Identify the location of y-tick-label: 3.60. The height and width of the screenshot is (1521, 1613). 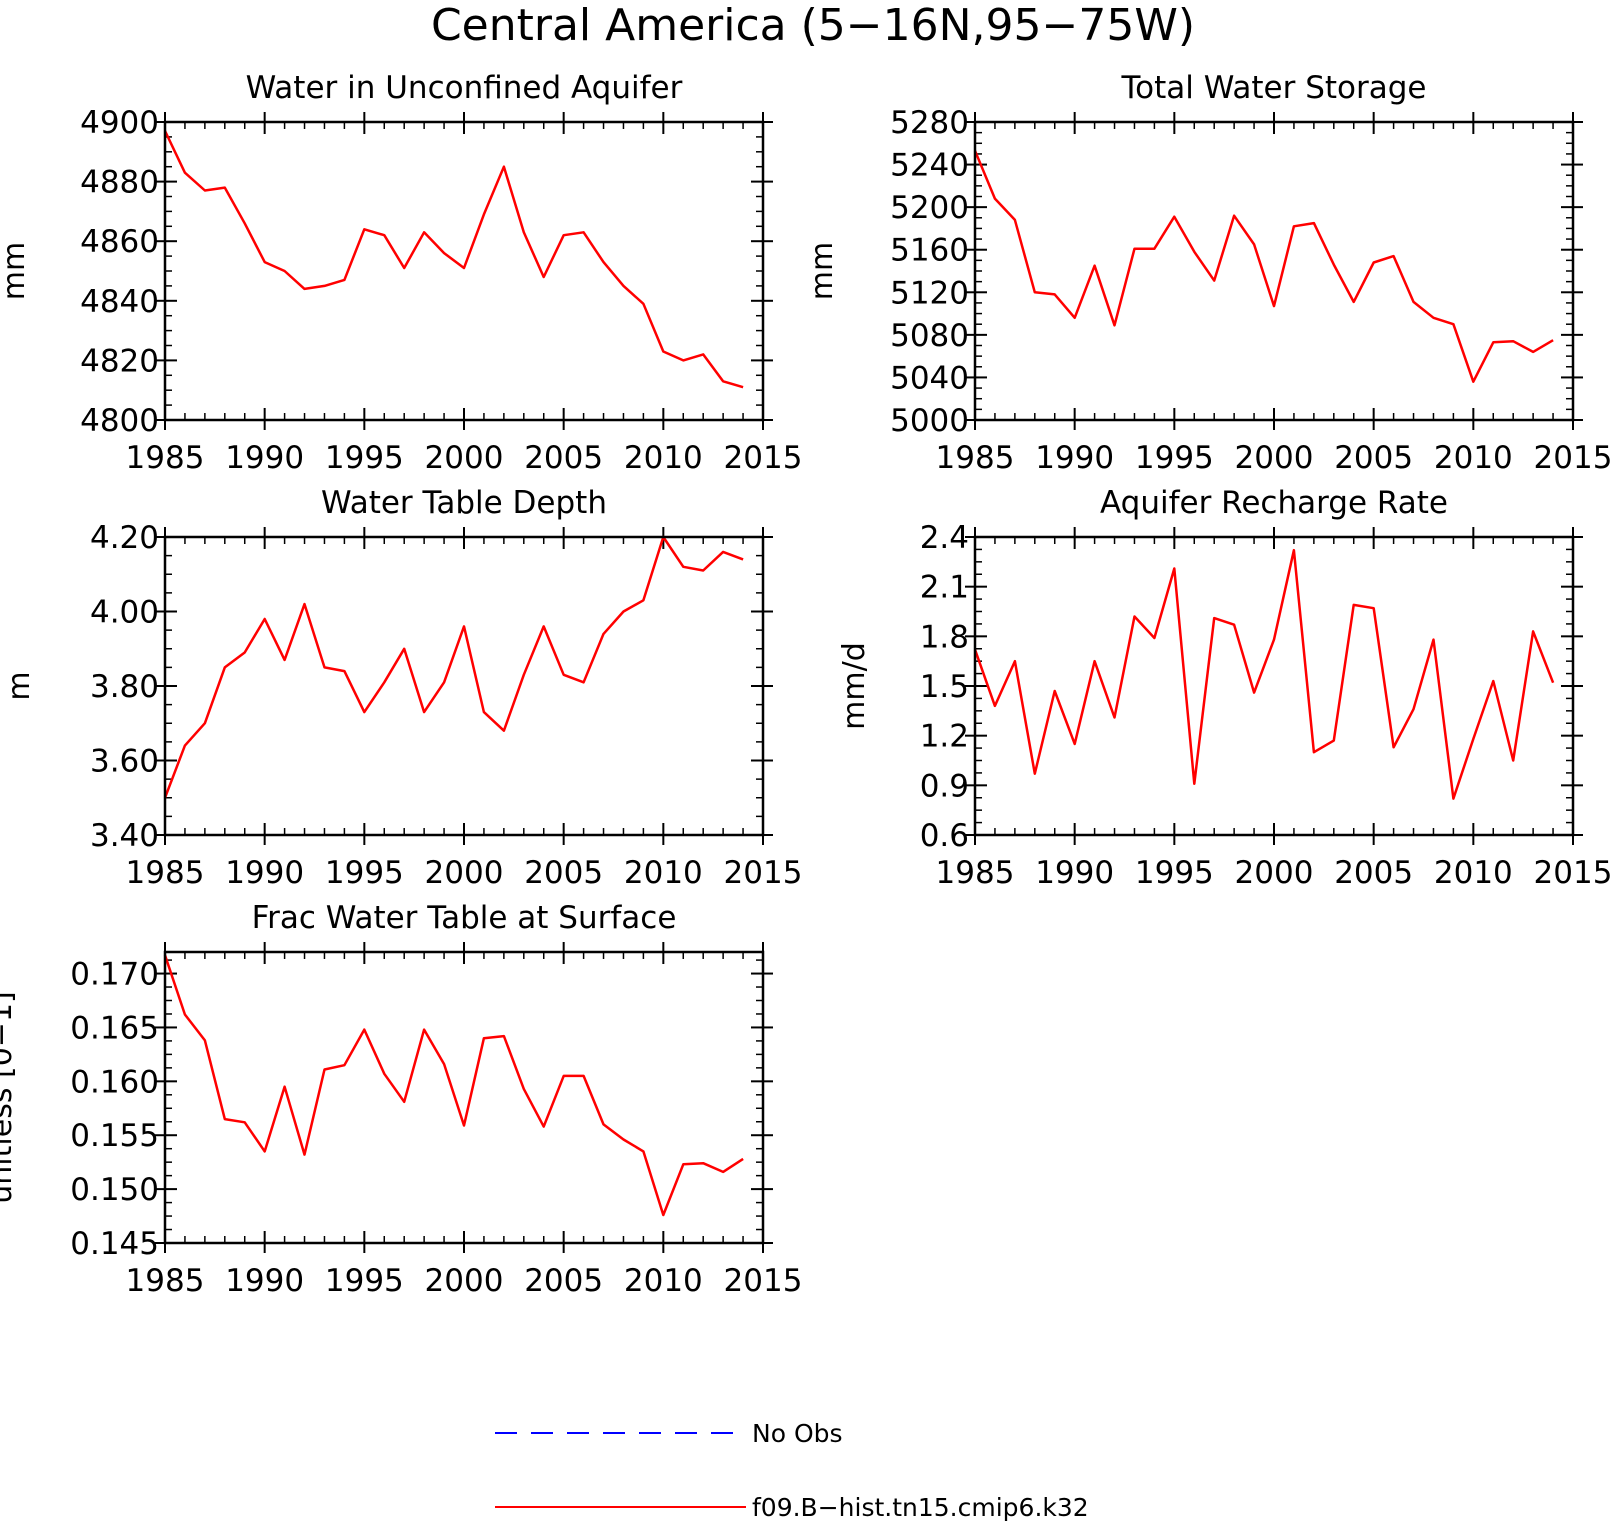
(124, 762).